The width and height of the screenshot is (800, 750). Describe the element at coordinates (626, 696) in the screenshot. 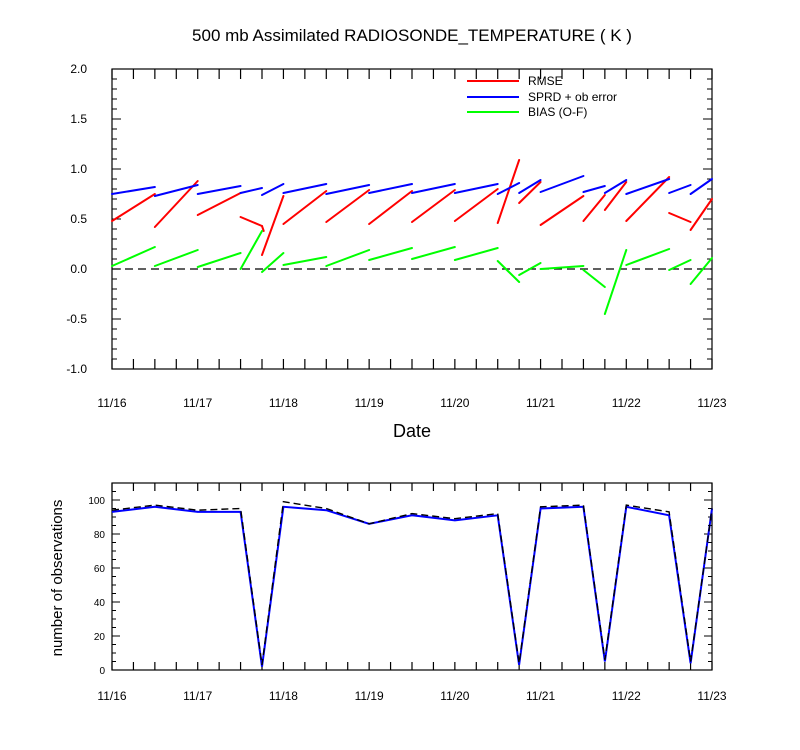

I see `bottom-x-tick-label: 11/22` at that location.